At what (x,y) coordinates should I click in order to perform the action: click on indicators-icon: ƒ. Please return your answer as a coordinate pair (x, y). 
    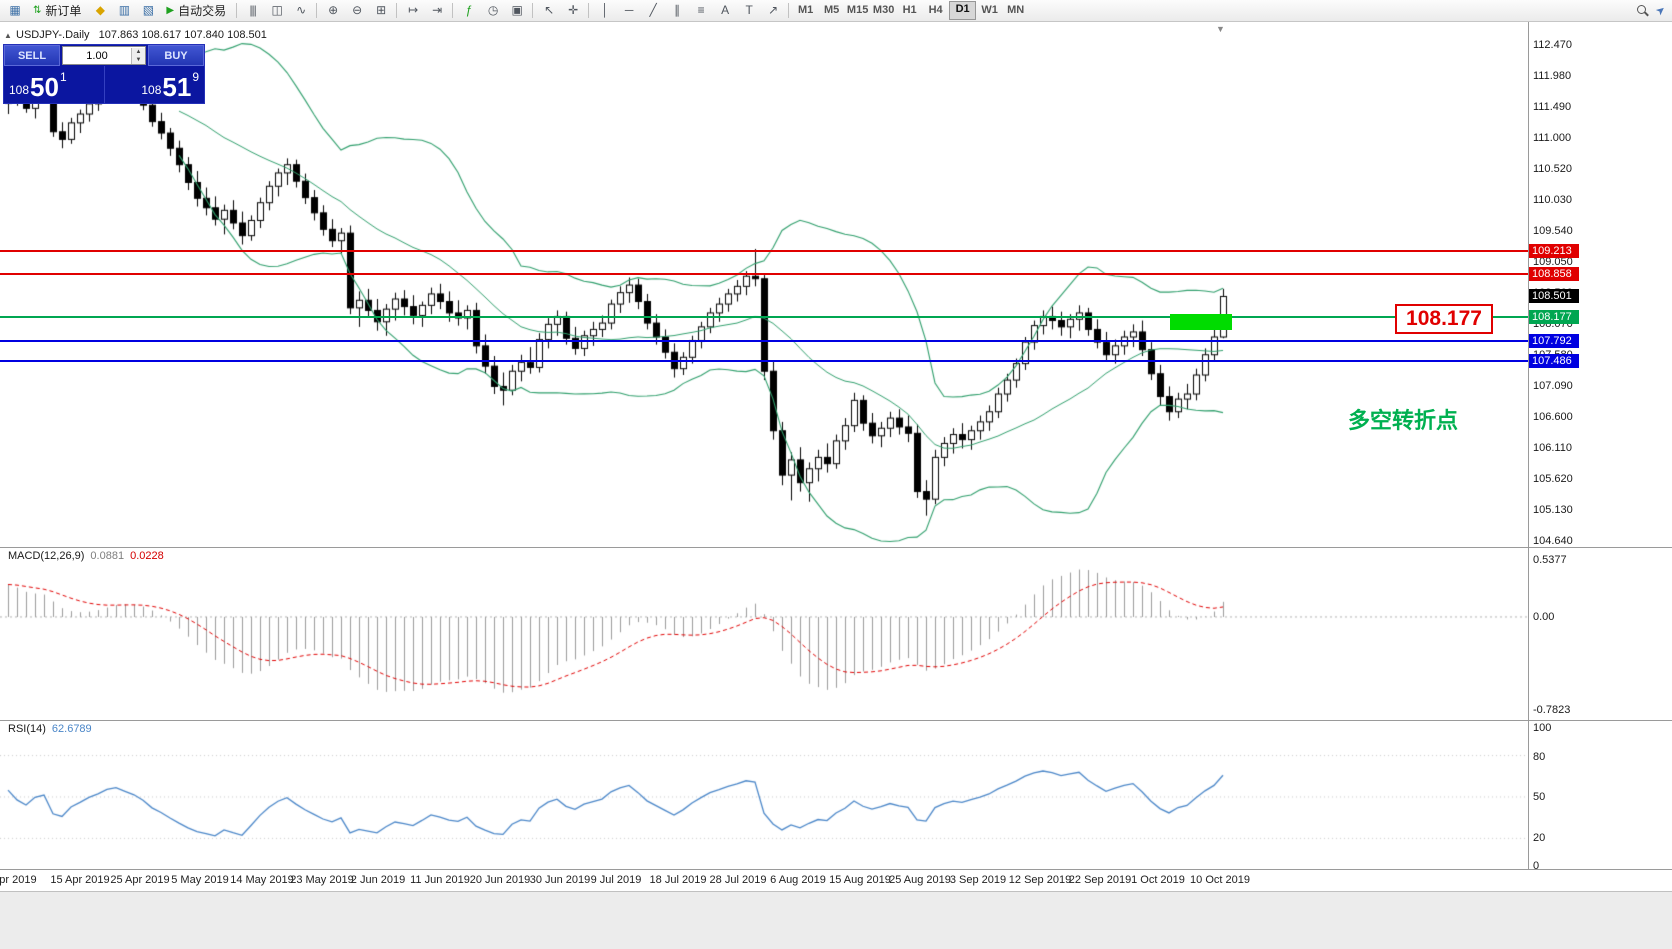
    Looking at the image, I should click on (469, 9).